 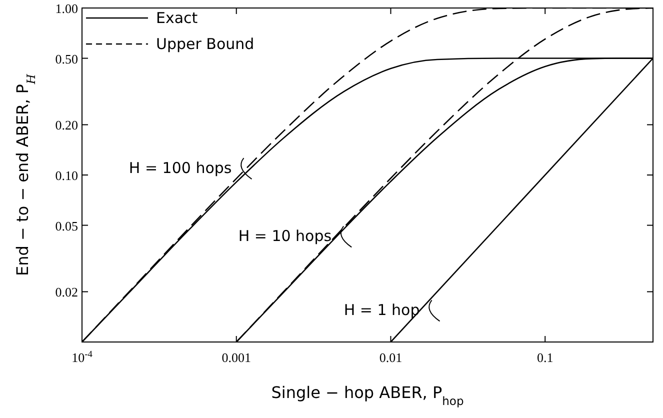 What do you see at coordinates (66, 175) in the screenshot?
I see `y-tick-label: 0.10` at bounding box center [66, 175].